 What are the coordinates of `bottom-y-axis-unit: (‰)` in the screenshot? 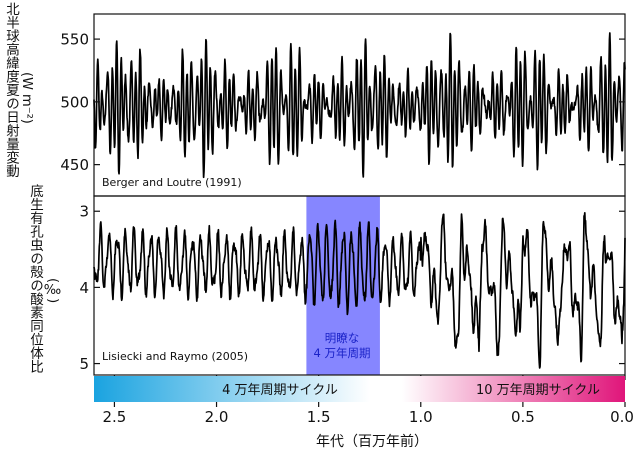 It's located at (52, 291).